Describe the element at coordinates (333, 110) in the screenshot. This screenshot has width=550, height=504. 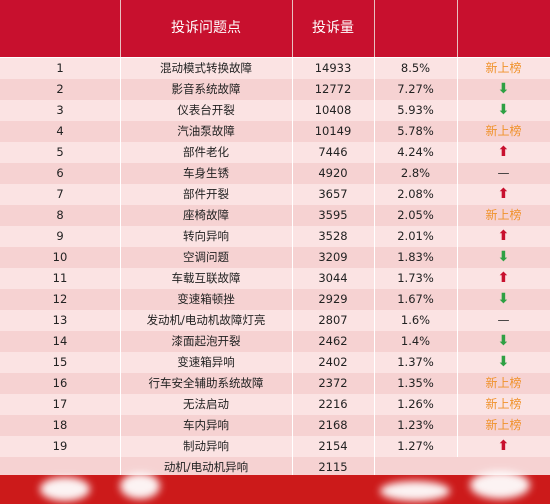
I see `count-cell: 10408` at that location.